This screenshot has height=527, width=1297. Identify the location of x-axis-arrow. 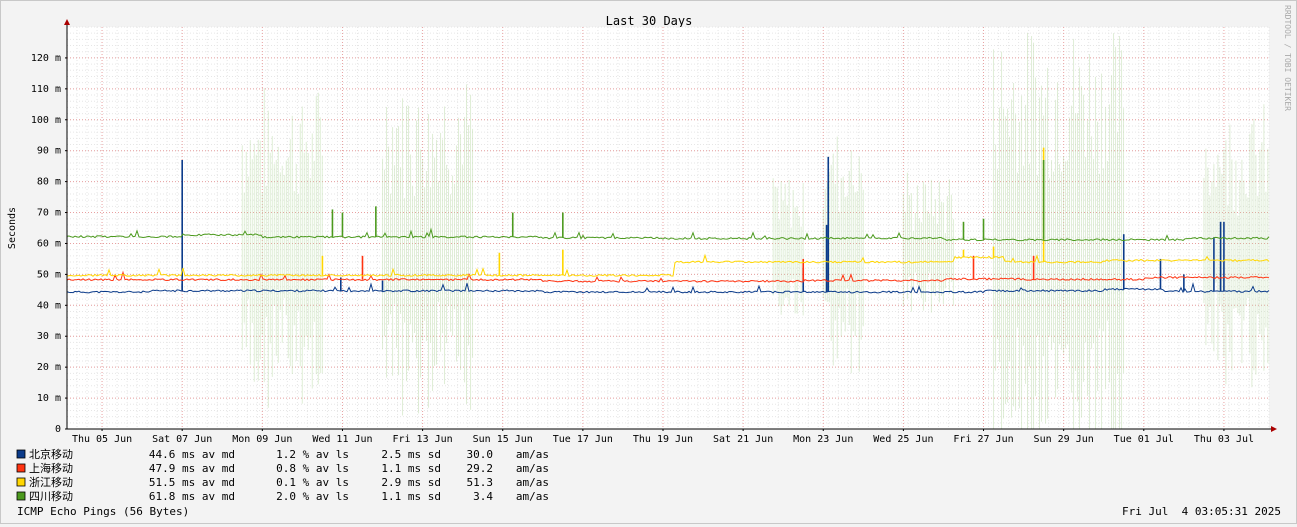
(1274, 429).